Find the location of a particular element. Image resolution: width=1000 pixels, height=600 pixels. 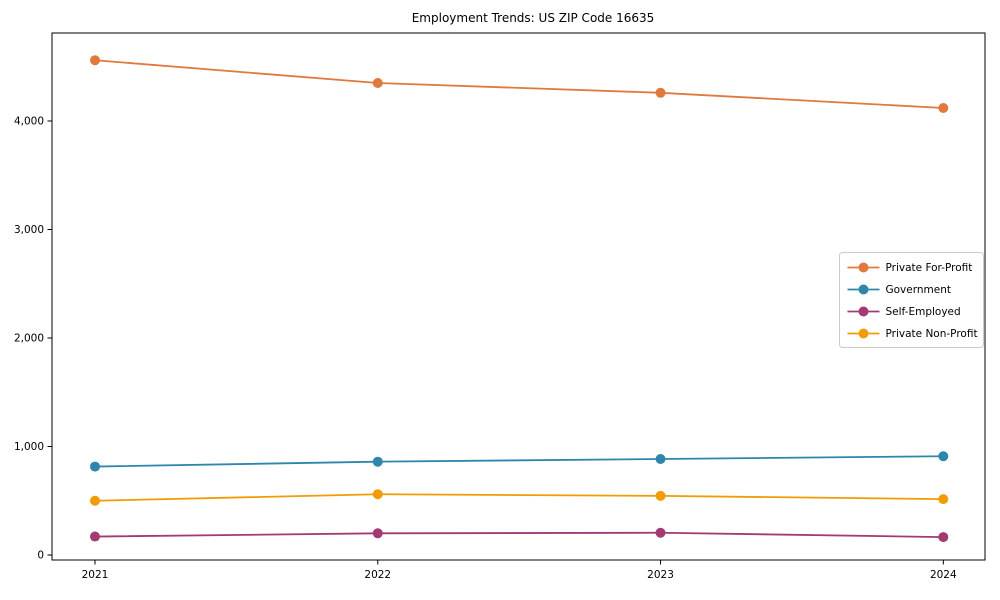

legend-item-government: Government is located at coordinates (899, 290).